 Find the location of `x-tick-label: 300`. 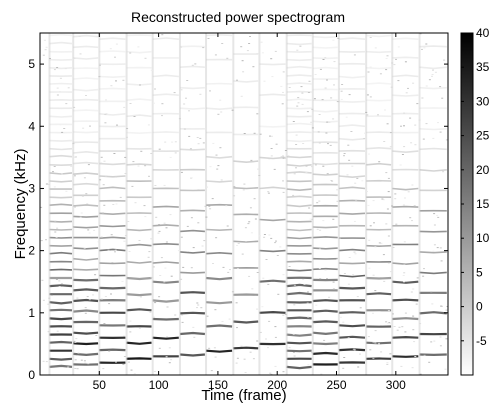

x-tick-label: 300 is located at coordinates (396, 385).